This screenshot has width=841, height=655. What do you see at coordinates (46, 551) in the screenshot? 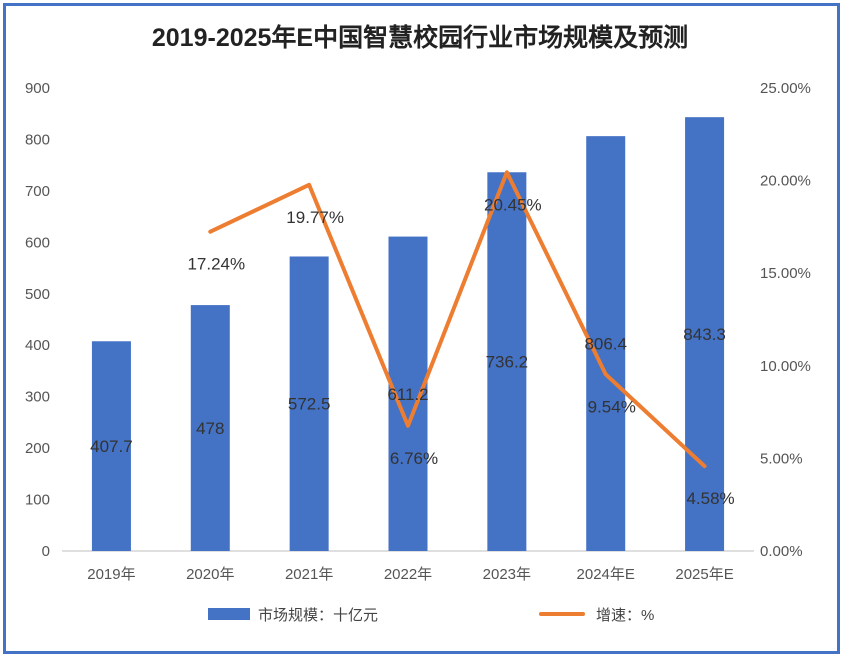
I see `y-left-tick-label: 0` at bounding box center [46, 551].